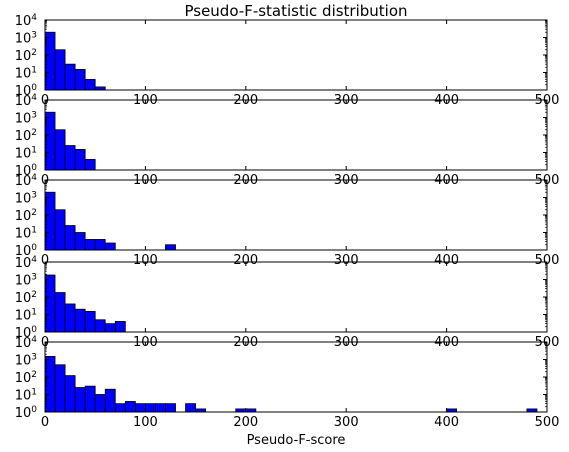  Describe the element at coordinates (296, 440) in the screenshot. I see `x-axis-label: Pseudo-F-score` at that location.